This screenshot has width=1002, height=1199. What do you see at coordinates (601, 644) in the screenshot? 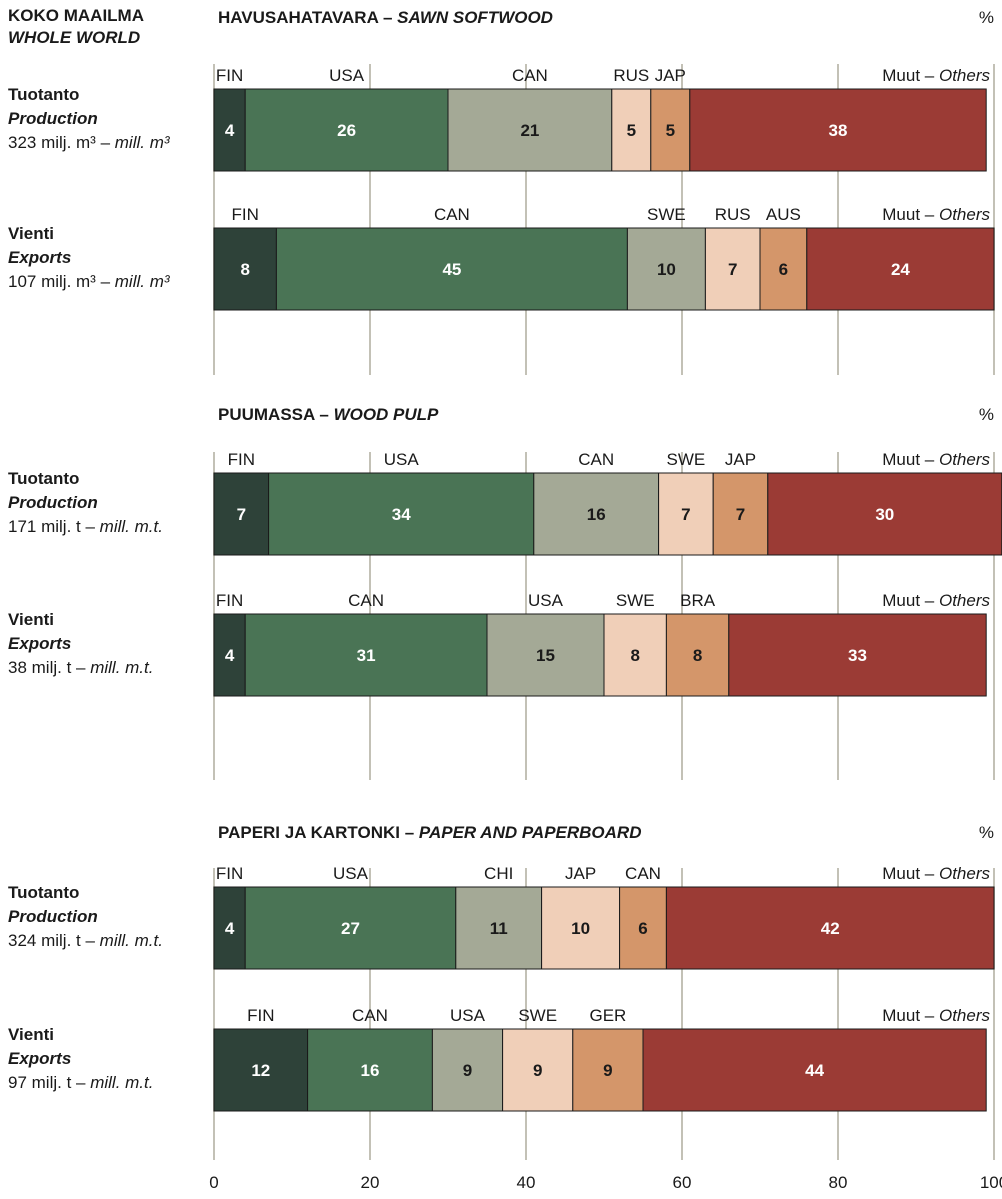
I see `bar-row: 4 FIN 31 CAN 15 USA 8 SWE 8 BRA 33 Muut – Others` at bounding box center [601, 644].